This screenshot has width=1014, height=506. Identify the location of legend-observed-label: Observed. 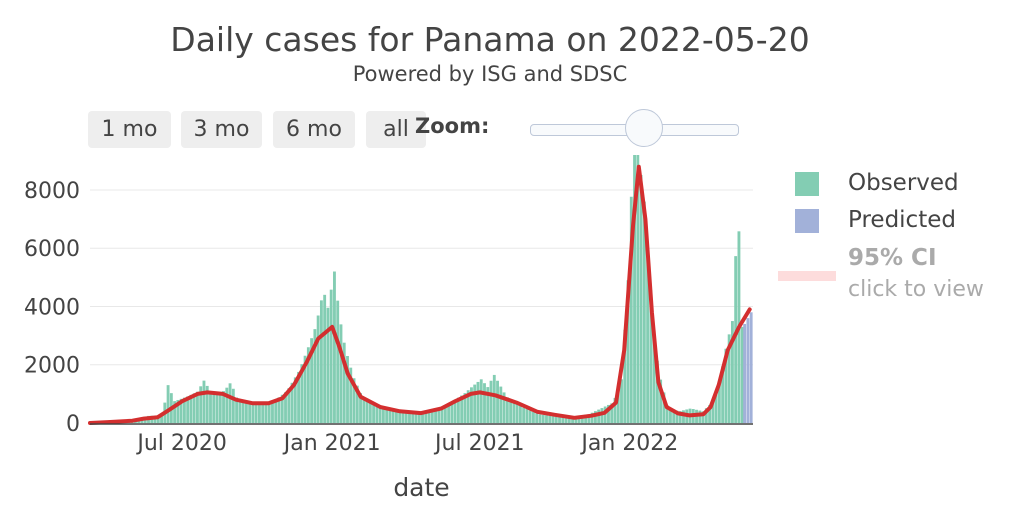
(903, 183).